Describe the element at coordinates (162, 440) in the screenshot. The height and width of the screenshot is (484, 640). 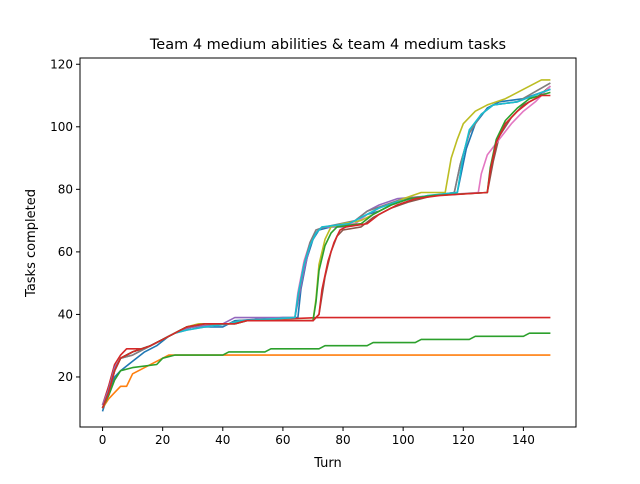
I see `x-tick-label: 20` at that location.